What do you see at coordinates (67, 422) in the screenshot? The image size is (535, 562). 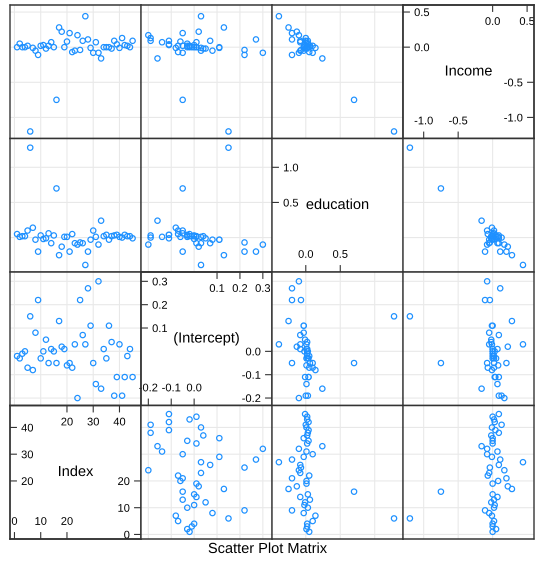 I see `x2-tick-label: 20` at bounding box center [67, 422].